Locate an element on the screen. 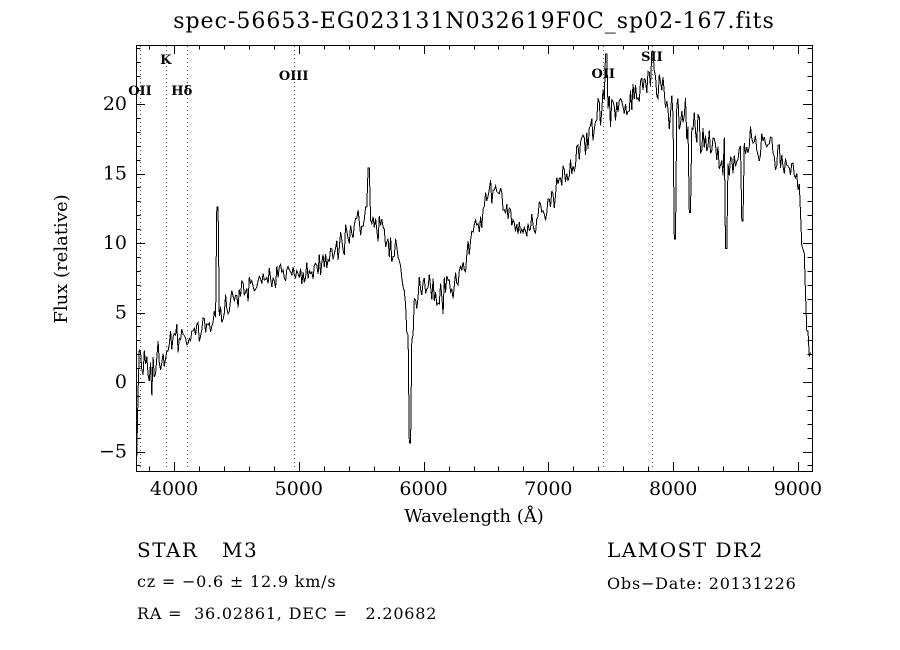  y-axis-label: Flux (relative) is located at coordinates (61, 259).